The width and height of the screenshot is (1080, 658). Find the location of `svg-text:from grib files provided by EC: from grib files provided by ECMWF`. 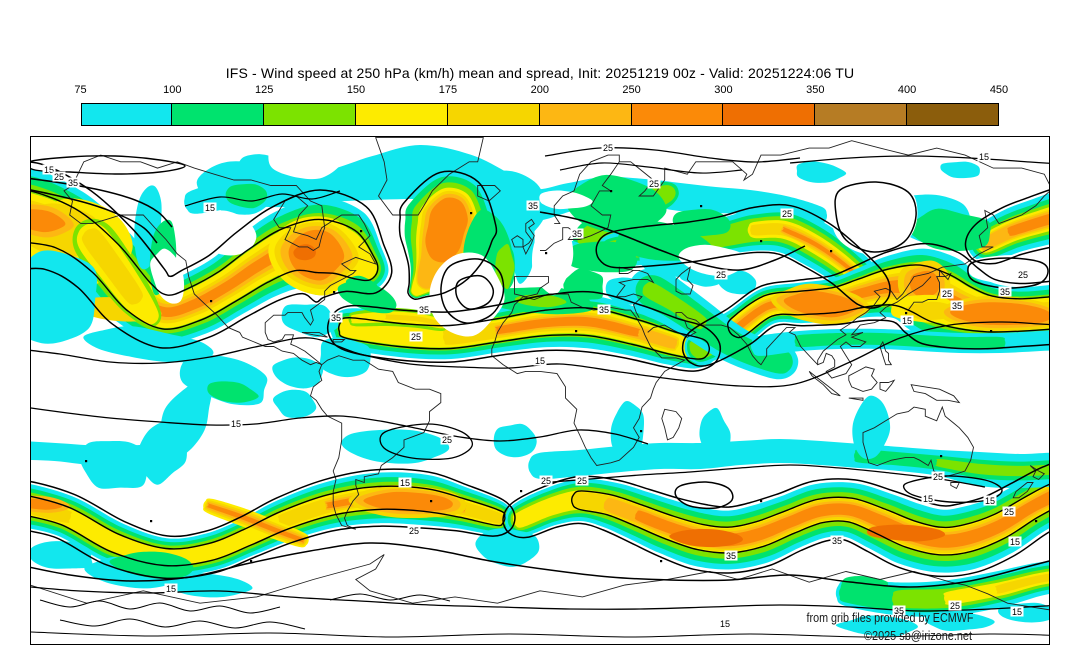

svg-text:from grib files provided by EC: from grib files provided by ECMWF is located at coordinates (890, 618).